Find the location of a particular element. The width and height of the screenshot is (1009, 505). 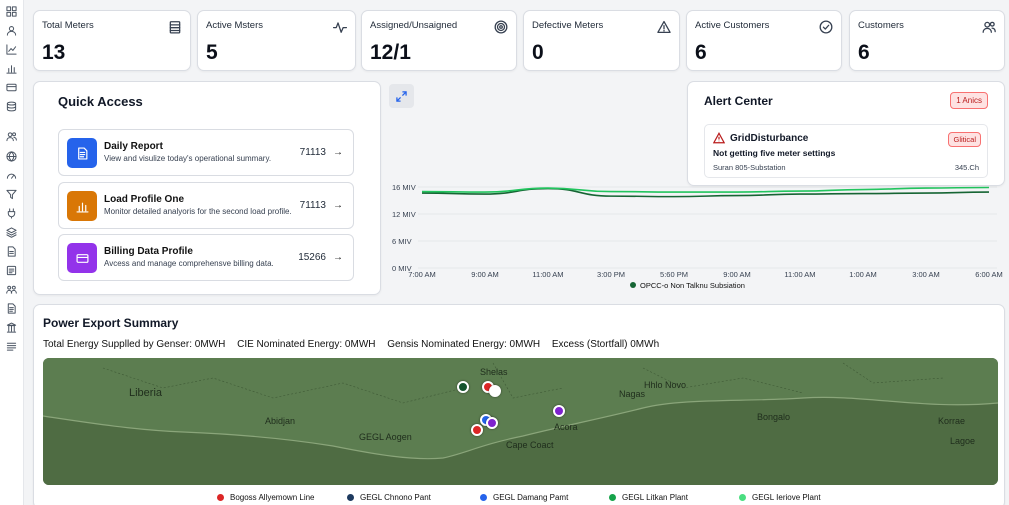

stat-total-energy: Total Energy Supplled by Genser: 0MWH is located at coordinates (134, 344).